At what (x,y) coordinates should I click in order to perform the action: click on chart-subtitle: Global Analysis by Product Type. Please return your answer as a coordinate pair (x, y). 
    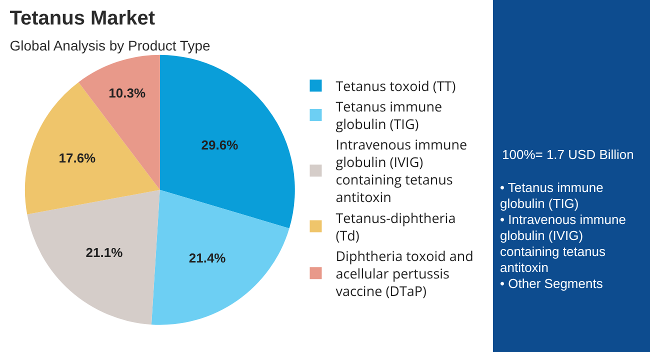
    Looking at the image, I should click on (110, 46).